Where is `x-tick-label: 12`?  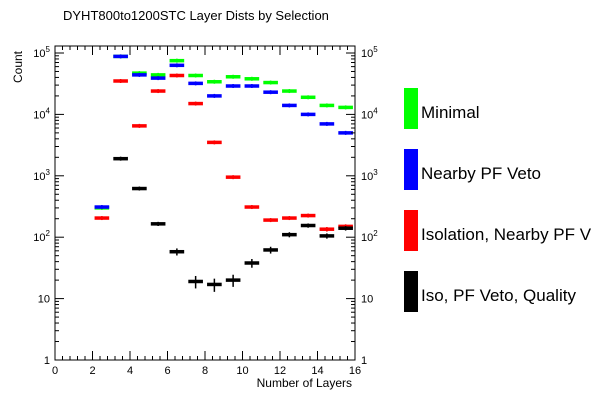
x-tick-label: 12 is located at coordinates (280, 371).